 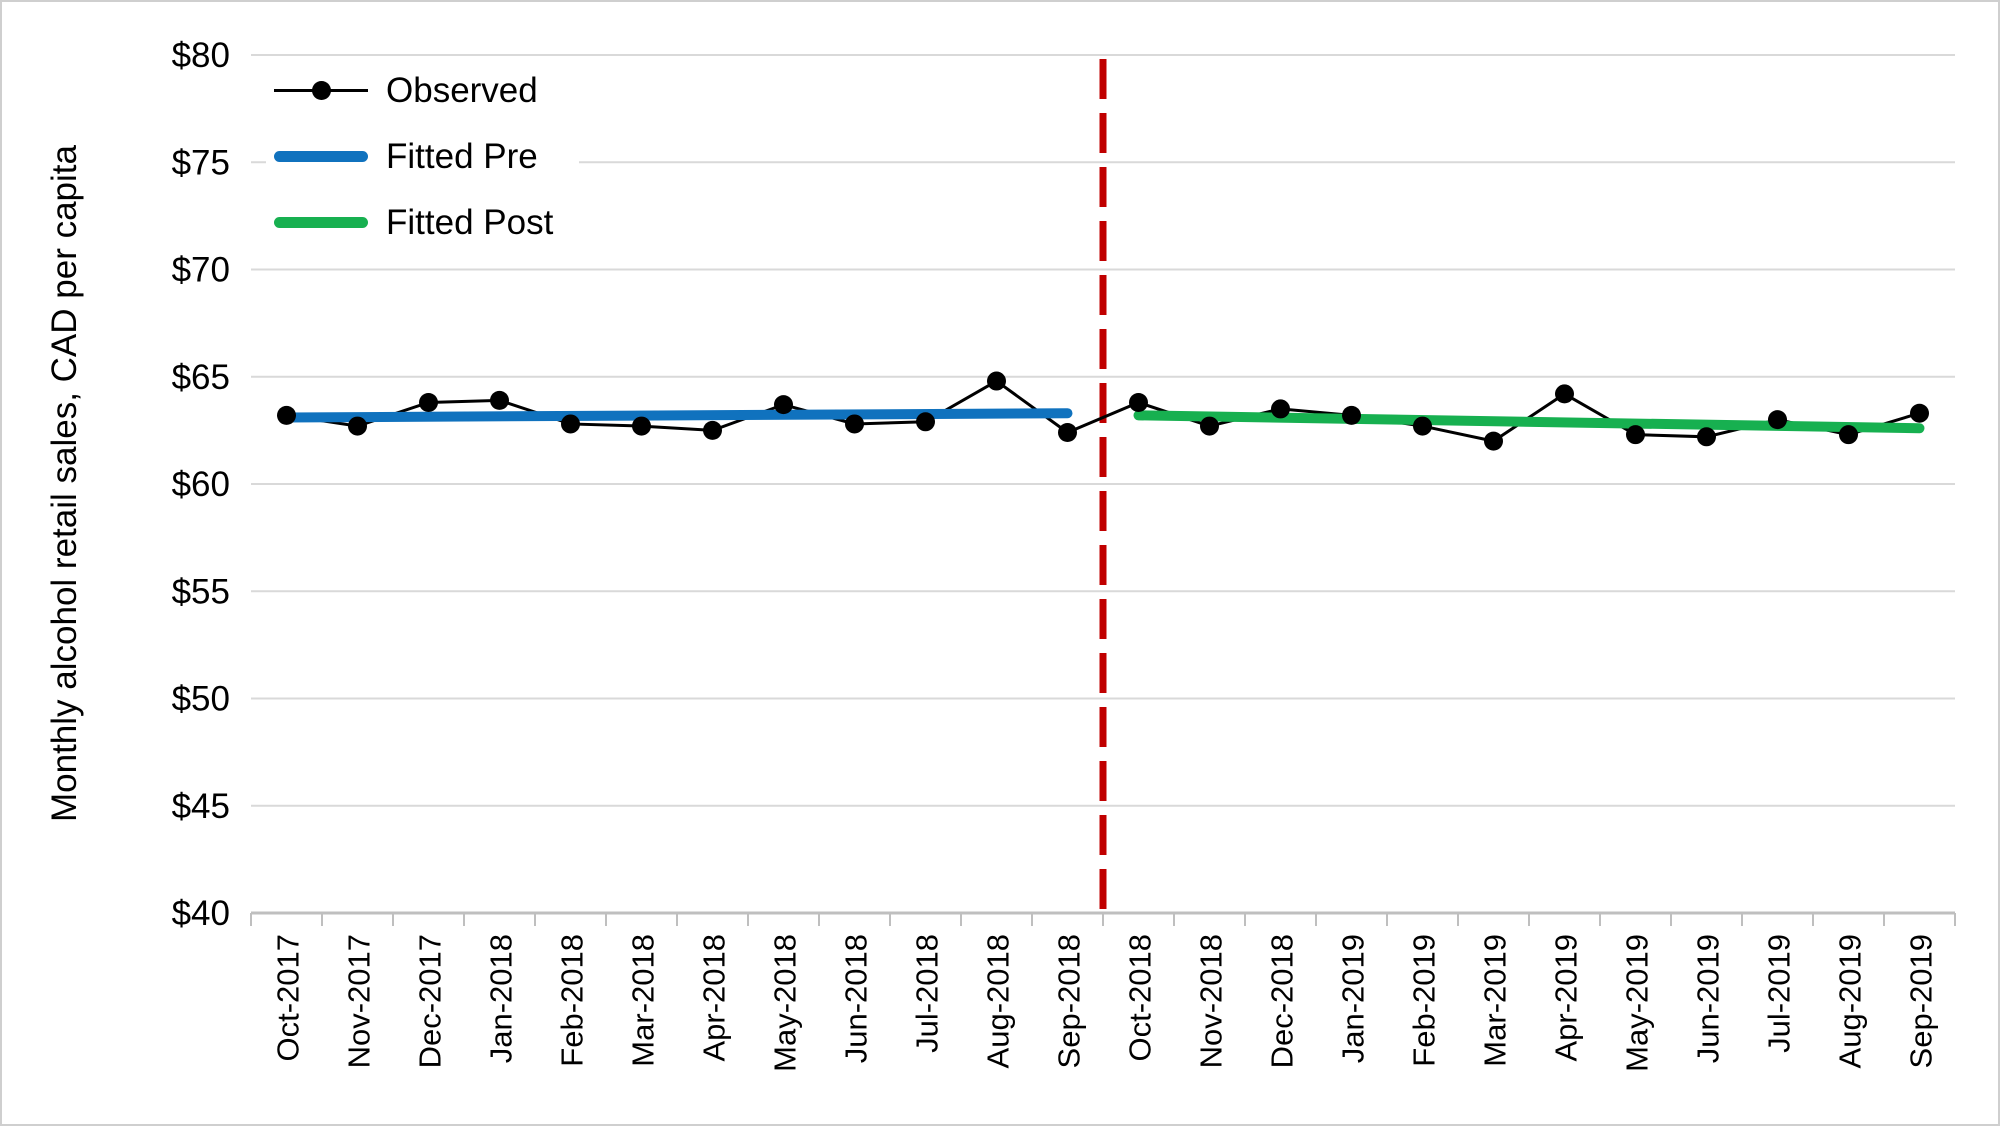 What do you see at coordinates (783, 405) in the screenshot?
I see `data-point-May-2018` at bounding box center [783, 405].